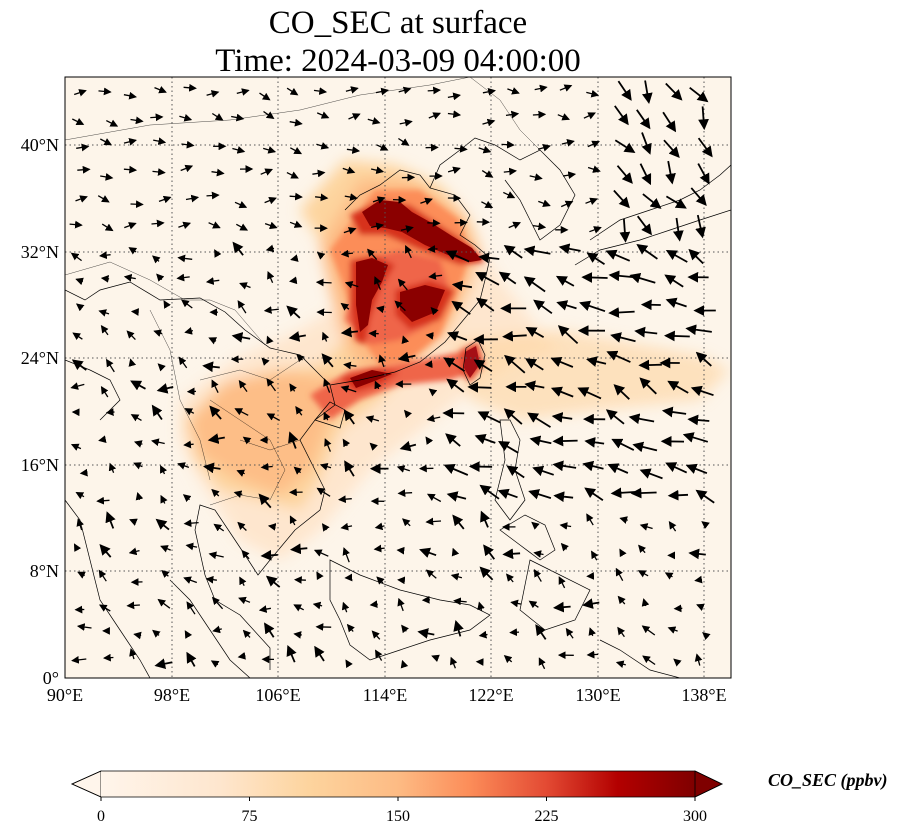 Image resolution: width=916 pixels, height=836 pixels. What do you see at coordinates (51, 678) in the screenshot?
I see `lat-tick-label: 0°` at bounding box center [51, 678].